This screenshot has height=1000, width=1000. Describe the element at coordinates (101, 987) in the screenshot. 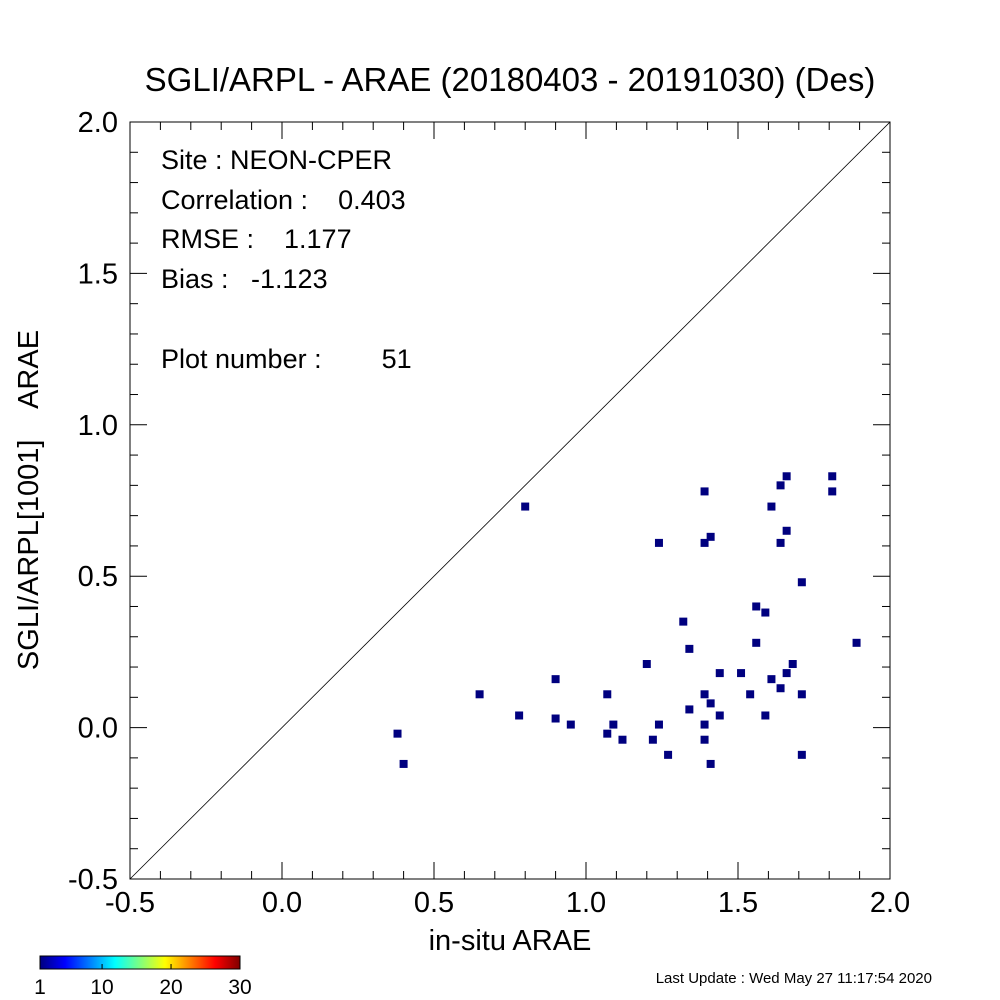

I see `colorbar-tick-label-1: 10` at that location.